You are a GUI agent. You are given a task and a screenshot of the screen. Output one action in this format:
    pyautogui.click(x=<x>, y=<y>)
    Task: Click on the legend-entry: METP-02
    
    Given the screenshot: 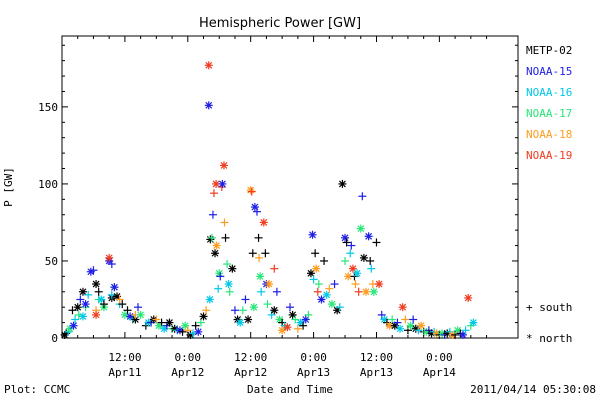 What is the action you would take?
    pyautogui.click(x=549, y=50)
    